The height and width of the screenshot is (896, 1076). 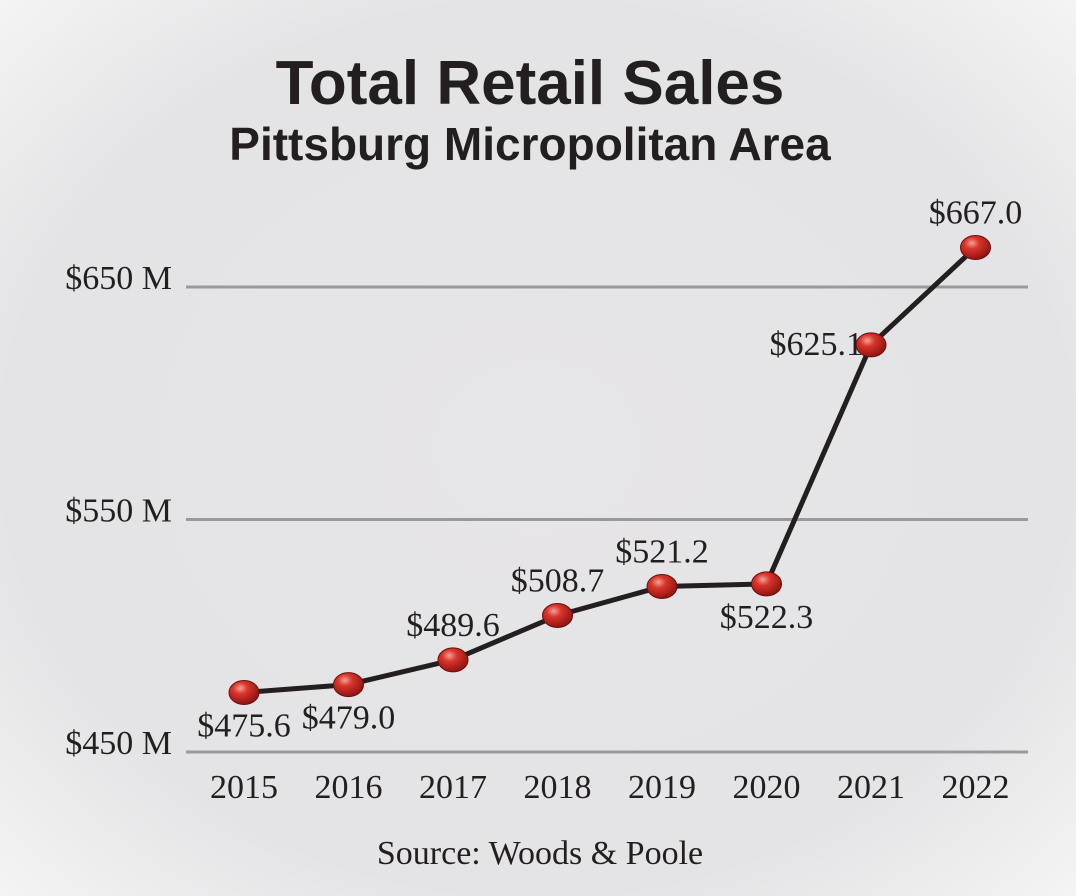 I want to click on x-tick-label: 2015, so click(x=244, y=787).